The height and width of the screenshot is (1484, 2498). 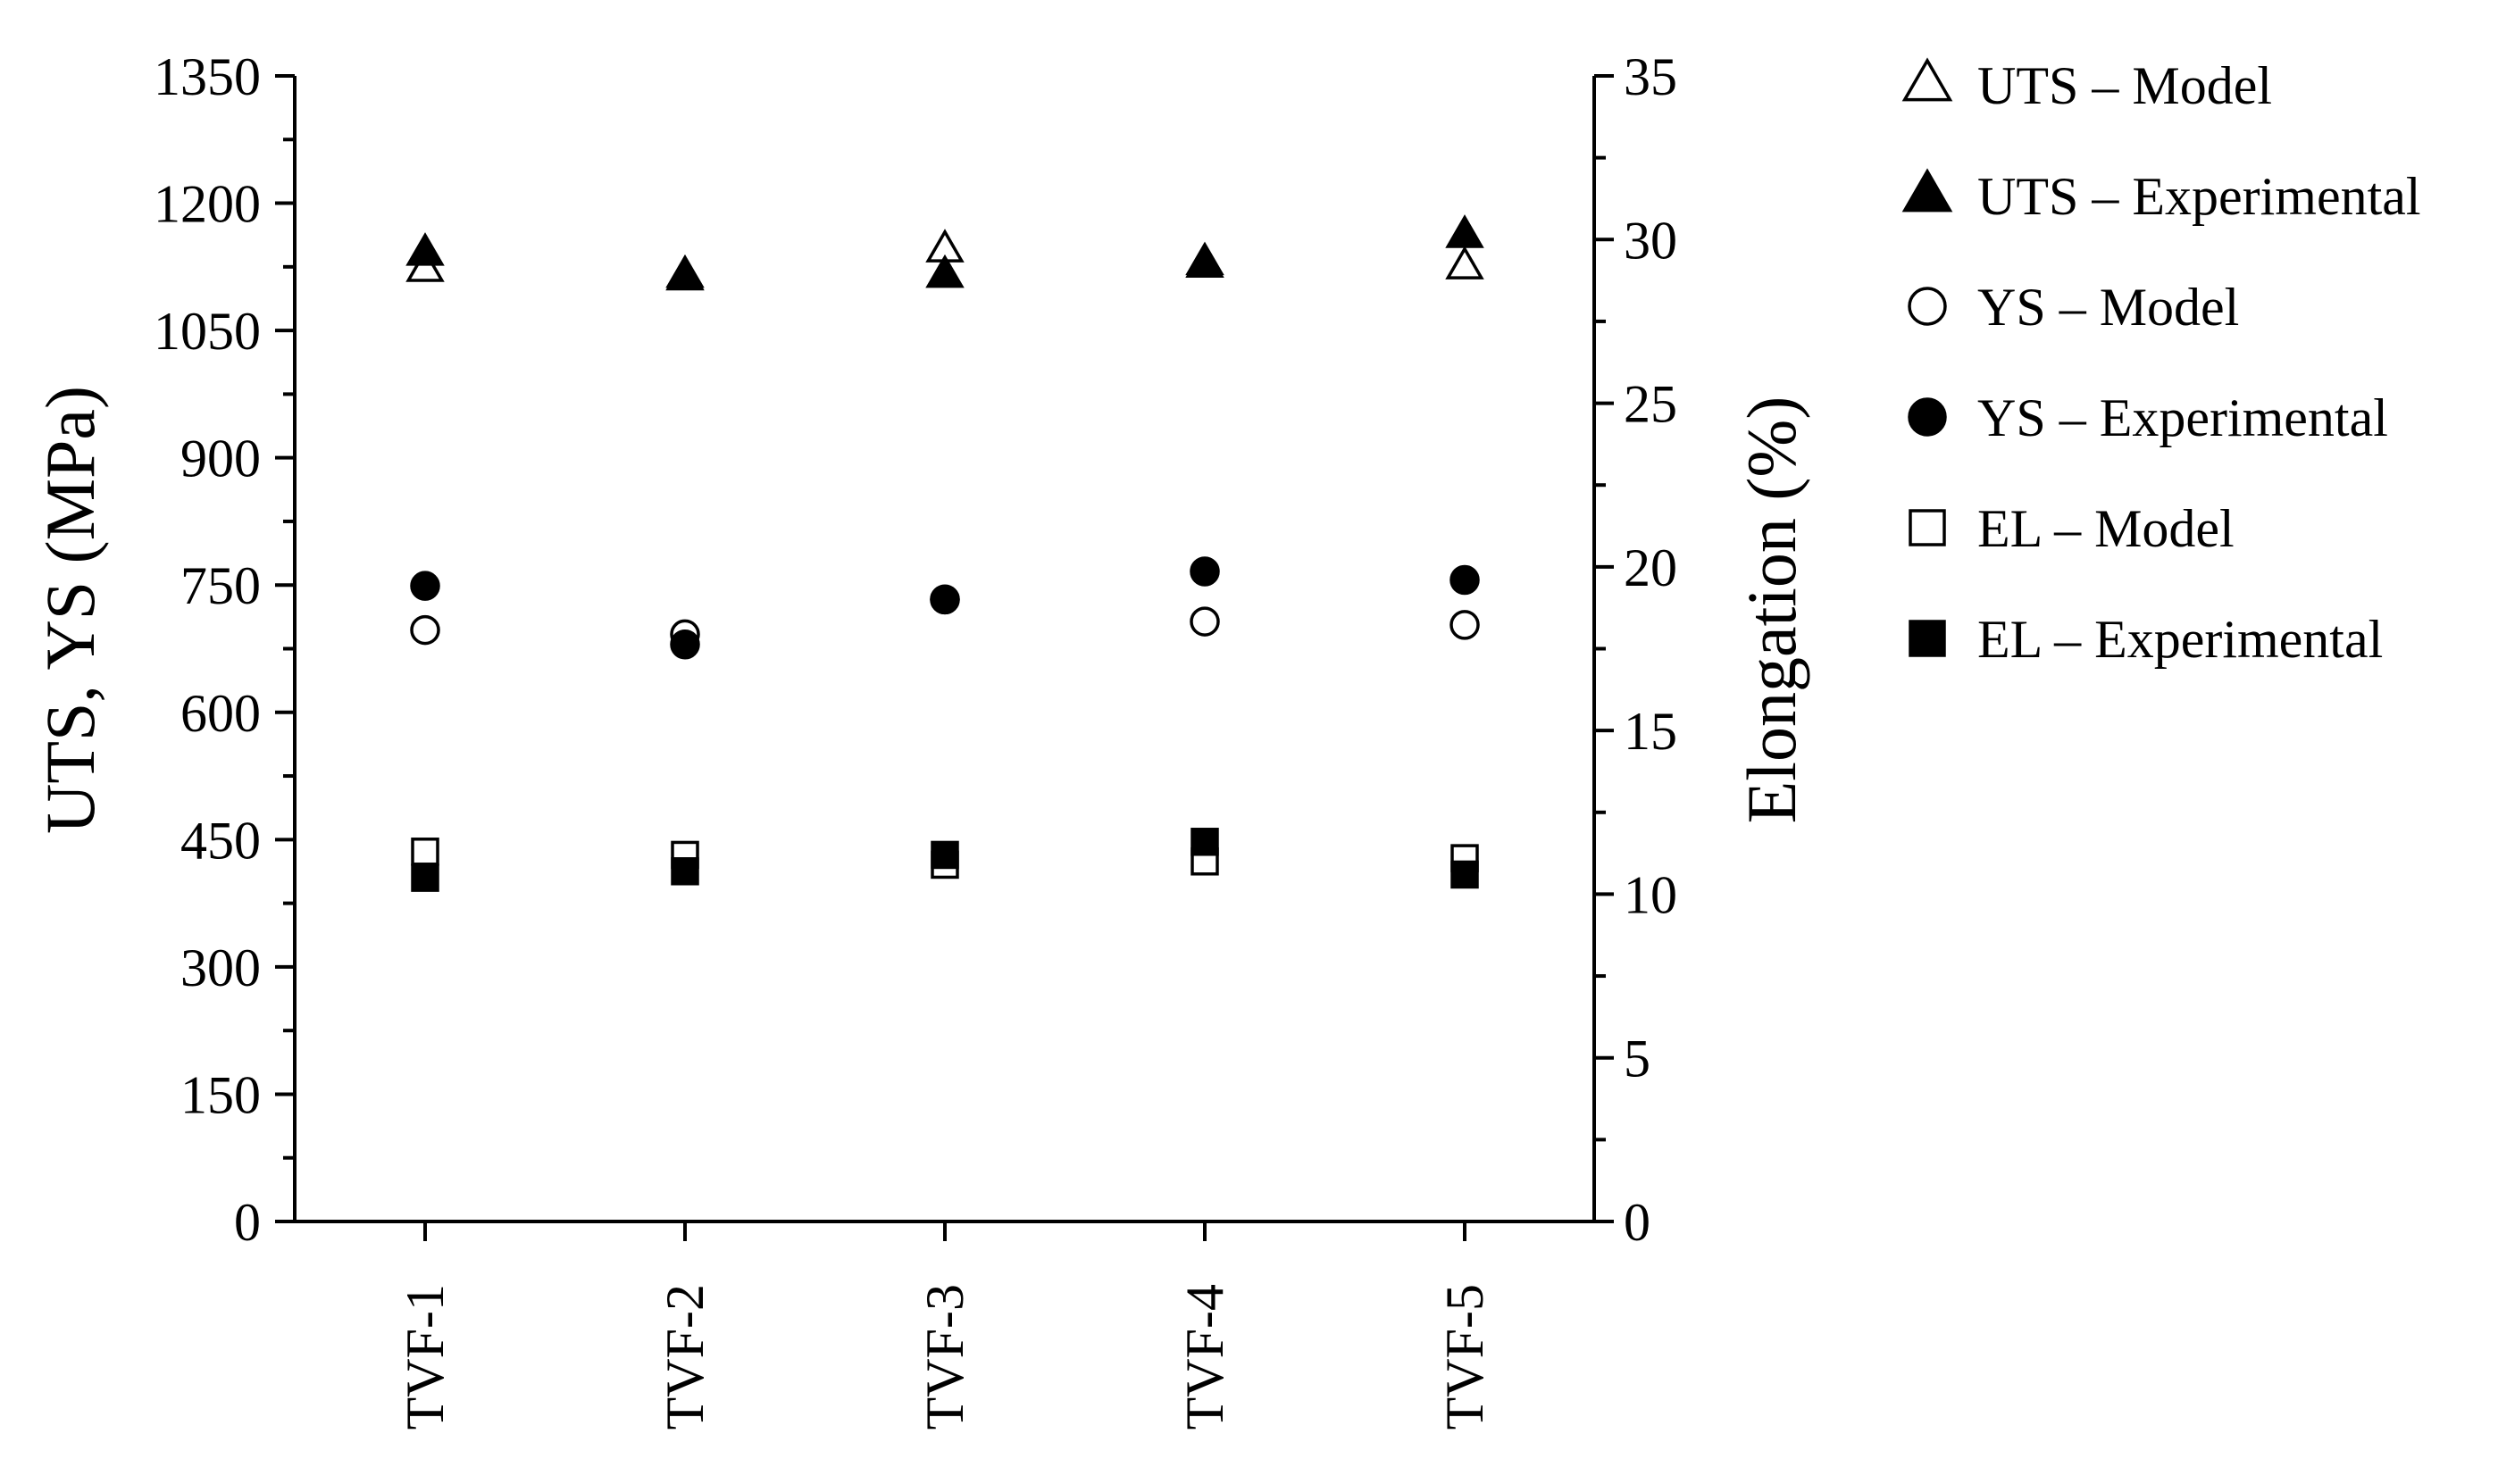 What do you see at coordinates (1637, 1222) in the screenshot?
I see `right-tick-label: 0` at bounding box center [1637, 1222].